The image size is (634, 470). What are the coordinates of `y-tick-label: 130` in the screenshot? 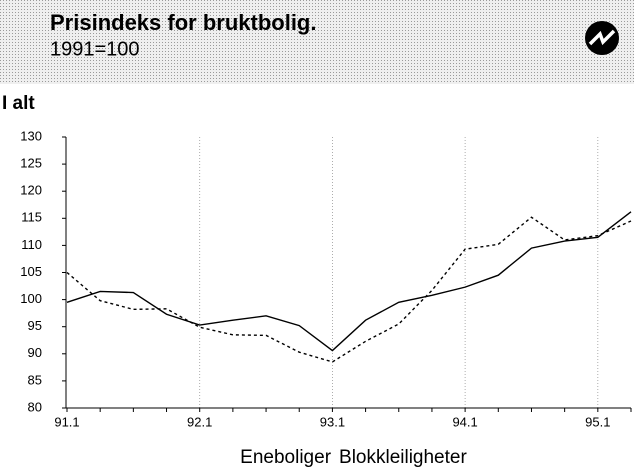 It's located at (31, 135).